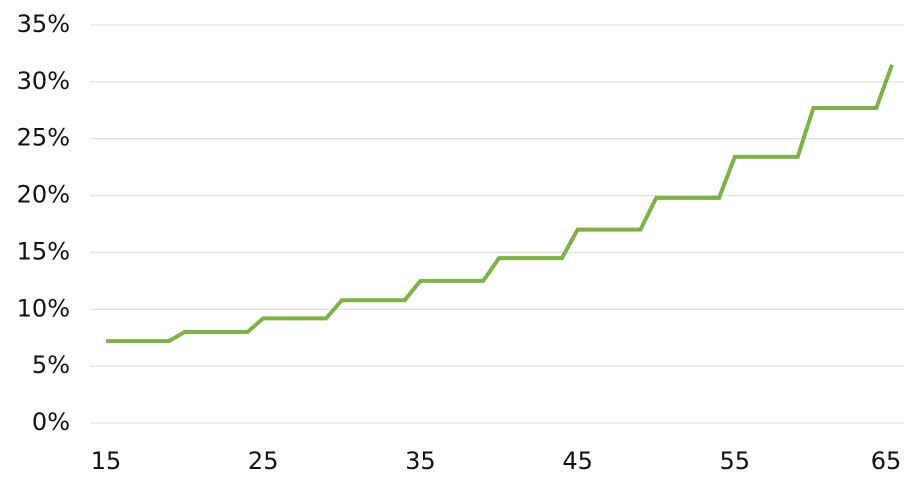  I want to click on x-tick-label: 35, so click(420, 461).